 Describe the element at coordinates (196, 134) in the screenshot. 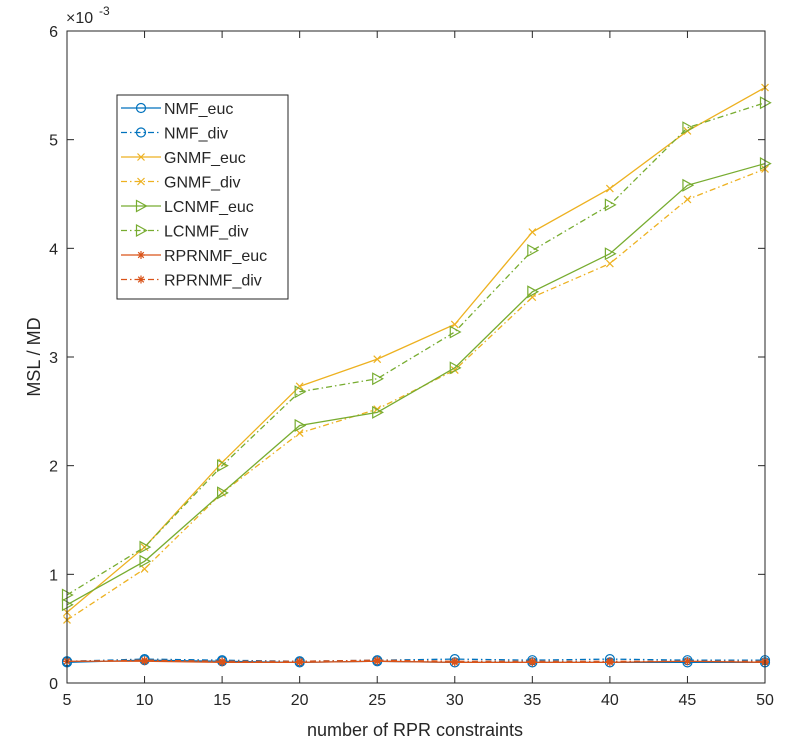

I see `legend-label: NMF_div` at that location.